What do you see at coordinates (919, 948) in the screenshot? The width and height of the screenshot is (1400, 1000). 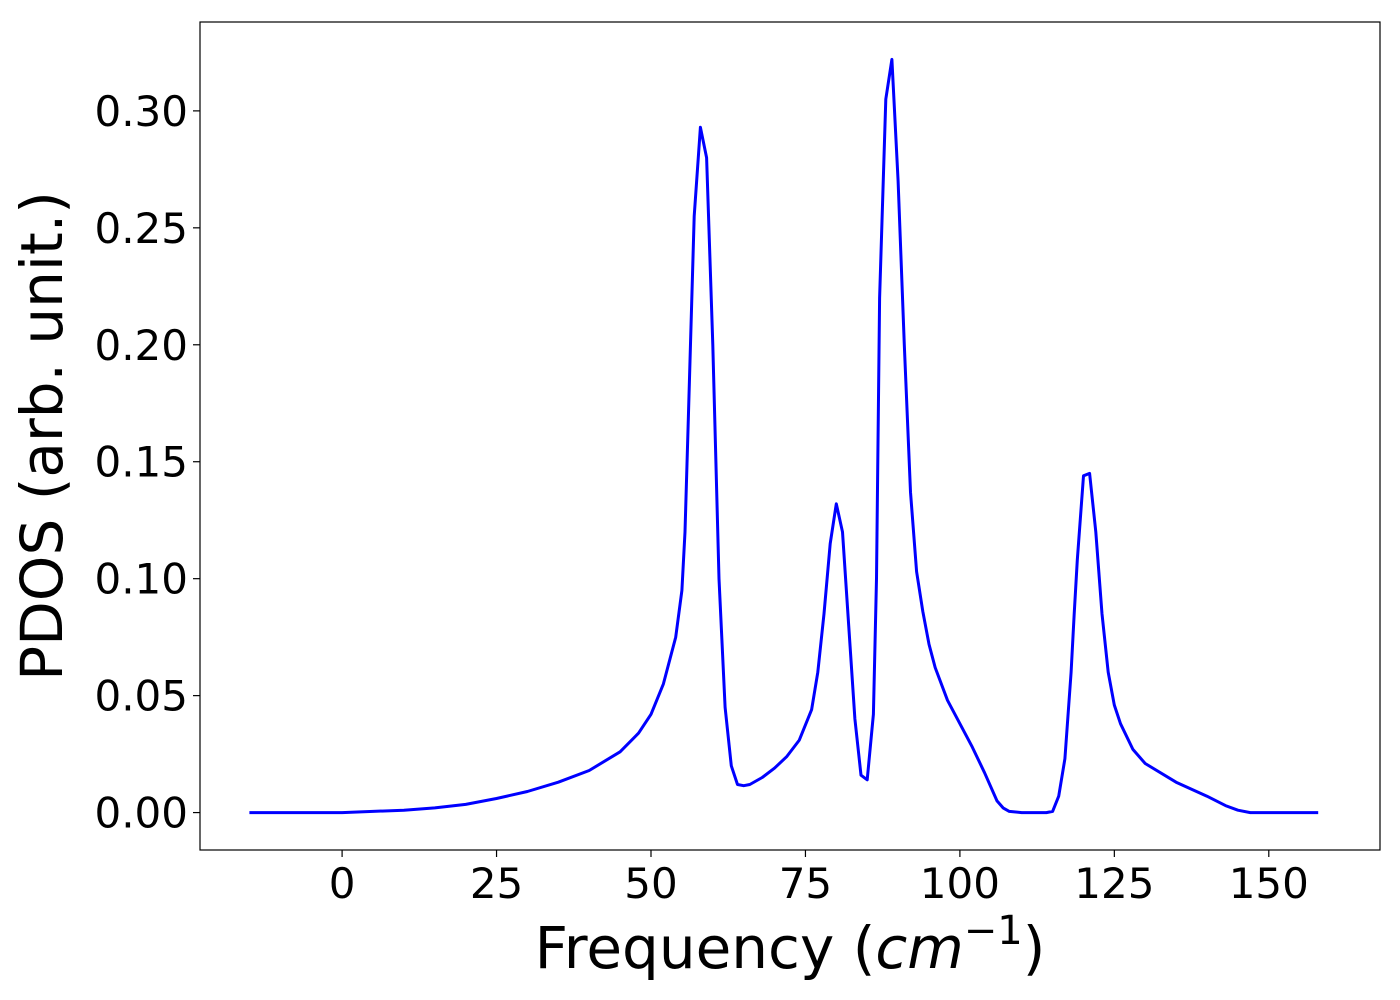 I see `x-axis-title-unit: cm` at bounding box center [919, 948].